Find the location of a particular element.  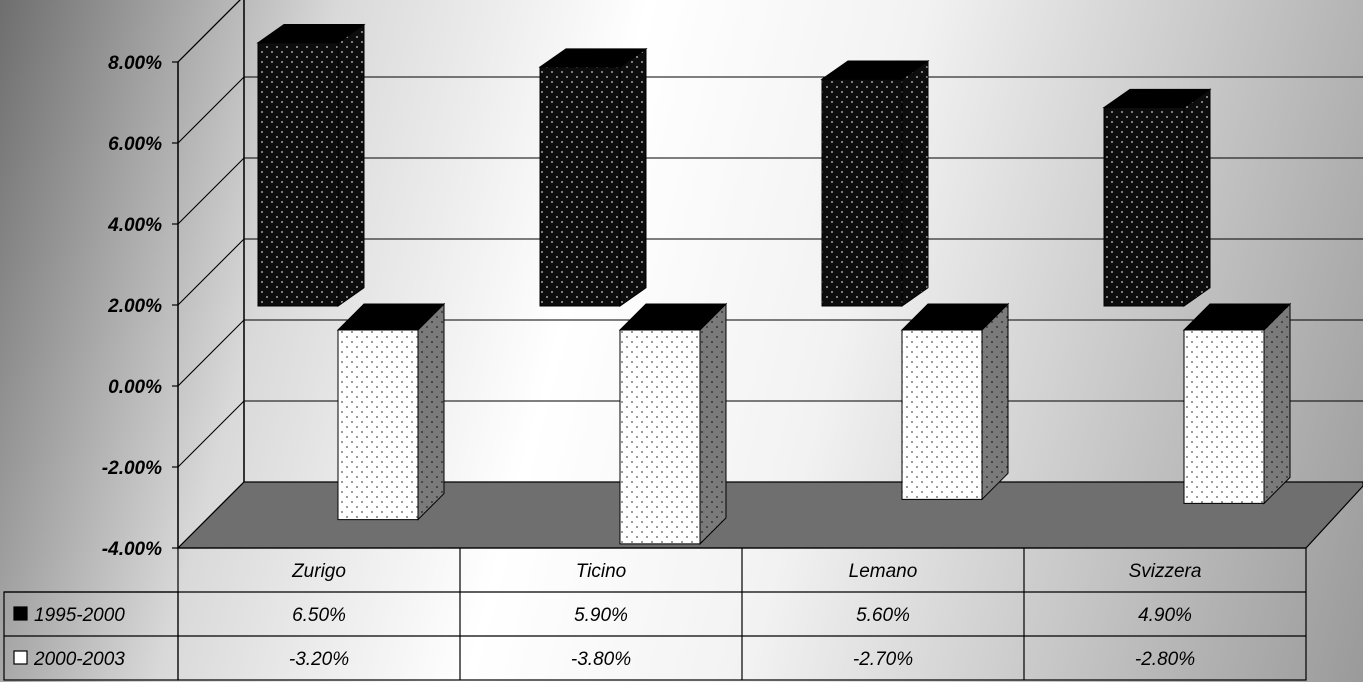

y-tick-label: 0.00% is located at coordinates (135, 387).